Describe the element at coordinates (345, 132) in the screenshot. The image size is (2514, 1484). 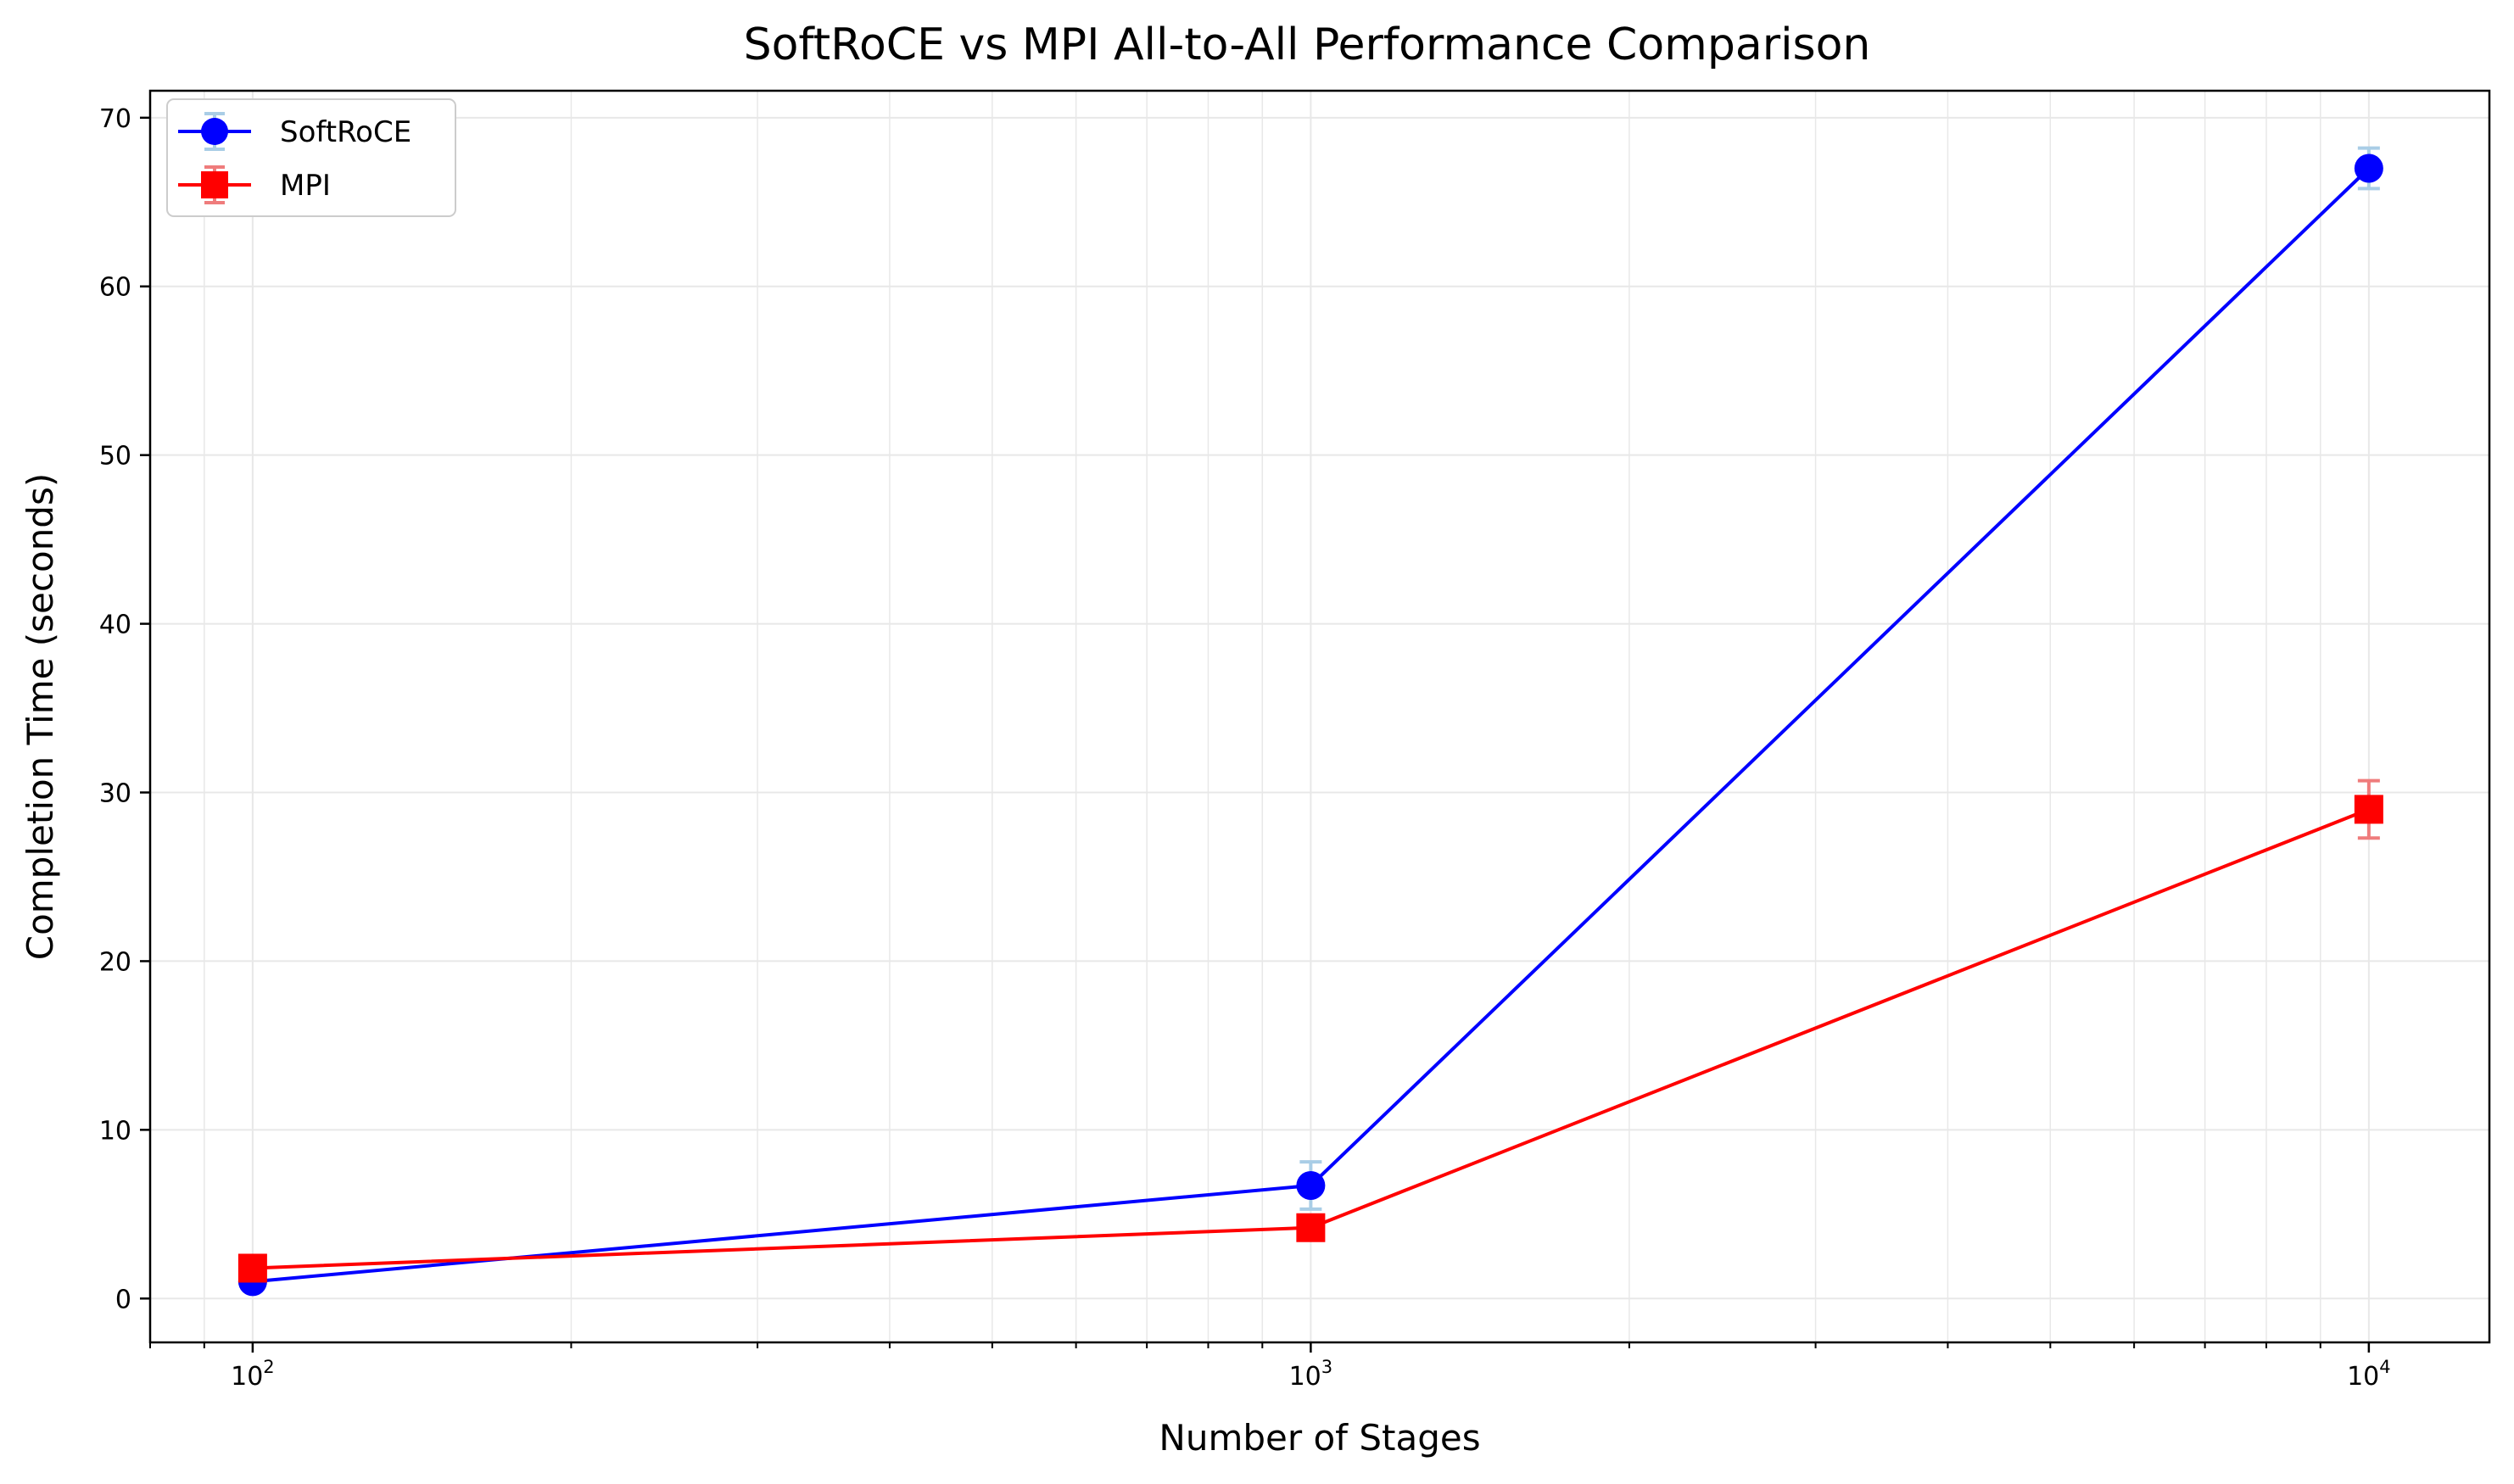
I see `legend-label-softroce: SoftRoCE` at that location.